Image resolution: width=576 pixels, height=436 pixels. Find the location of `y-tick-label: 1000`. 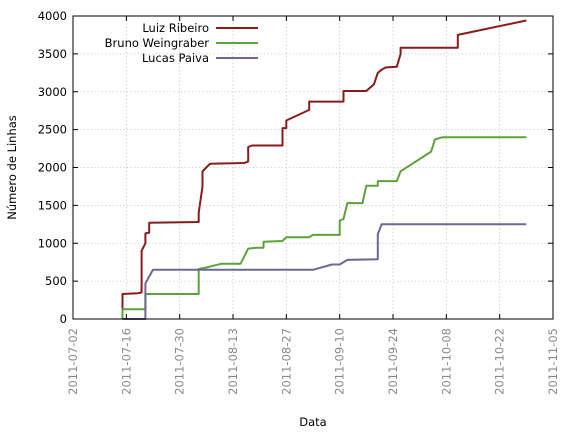

y-tick-label: 1000 is located at coordinates (52, 243).